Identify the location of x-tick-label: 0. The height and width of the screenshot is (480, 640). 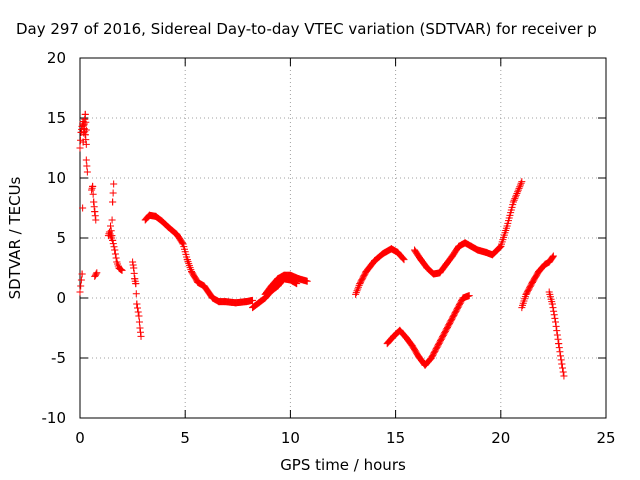
(80, 438).